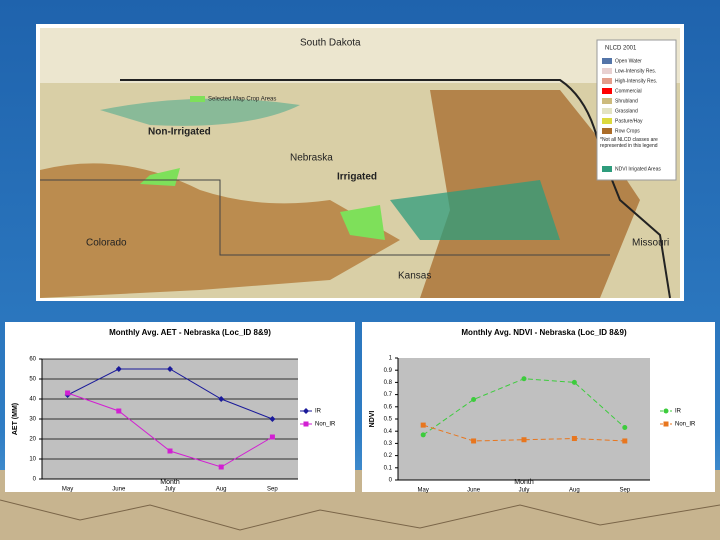  What do you see at coordinates (414, 276) in the screenshot?
I see `map-label: Kansas` at bounding box center [414, 276].